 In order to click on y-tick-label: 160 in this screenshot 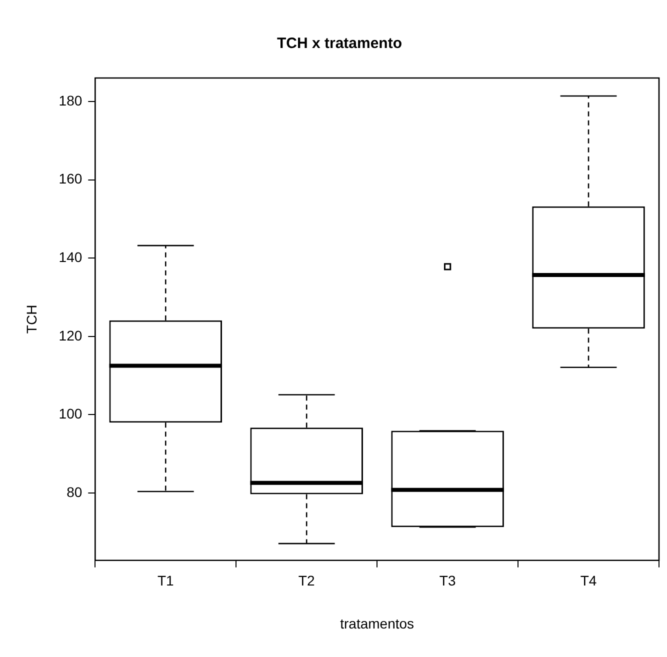, I will do `click(70, 178)`.